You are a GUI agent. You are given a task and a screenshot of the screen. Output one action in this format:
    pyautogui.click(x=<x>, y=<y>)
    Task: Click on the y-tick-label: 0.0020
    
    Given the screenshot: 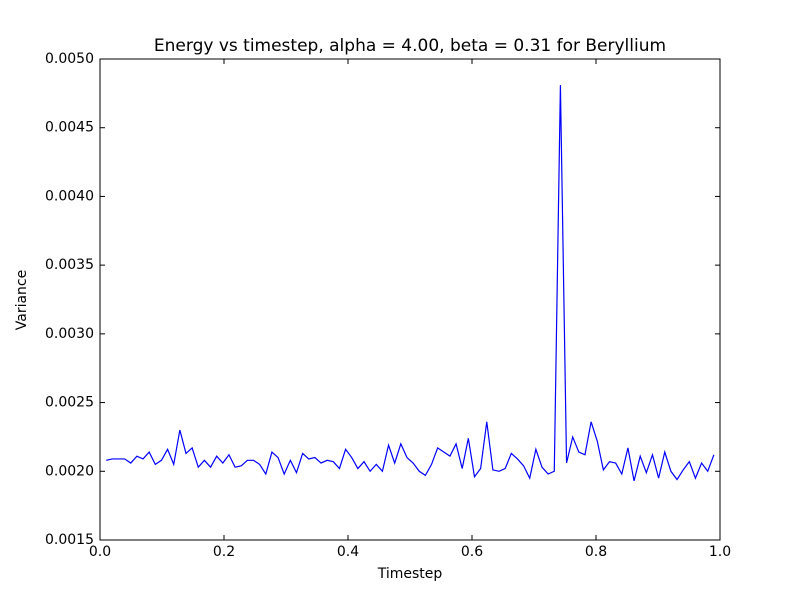 What is the action you would take?
    pyautogui.click(x=69, y=471)
    